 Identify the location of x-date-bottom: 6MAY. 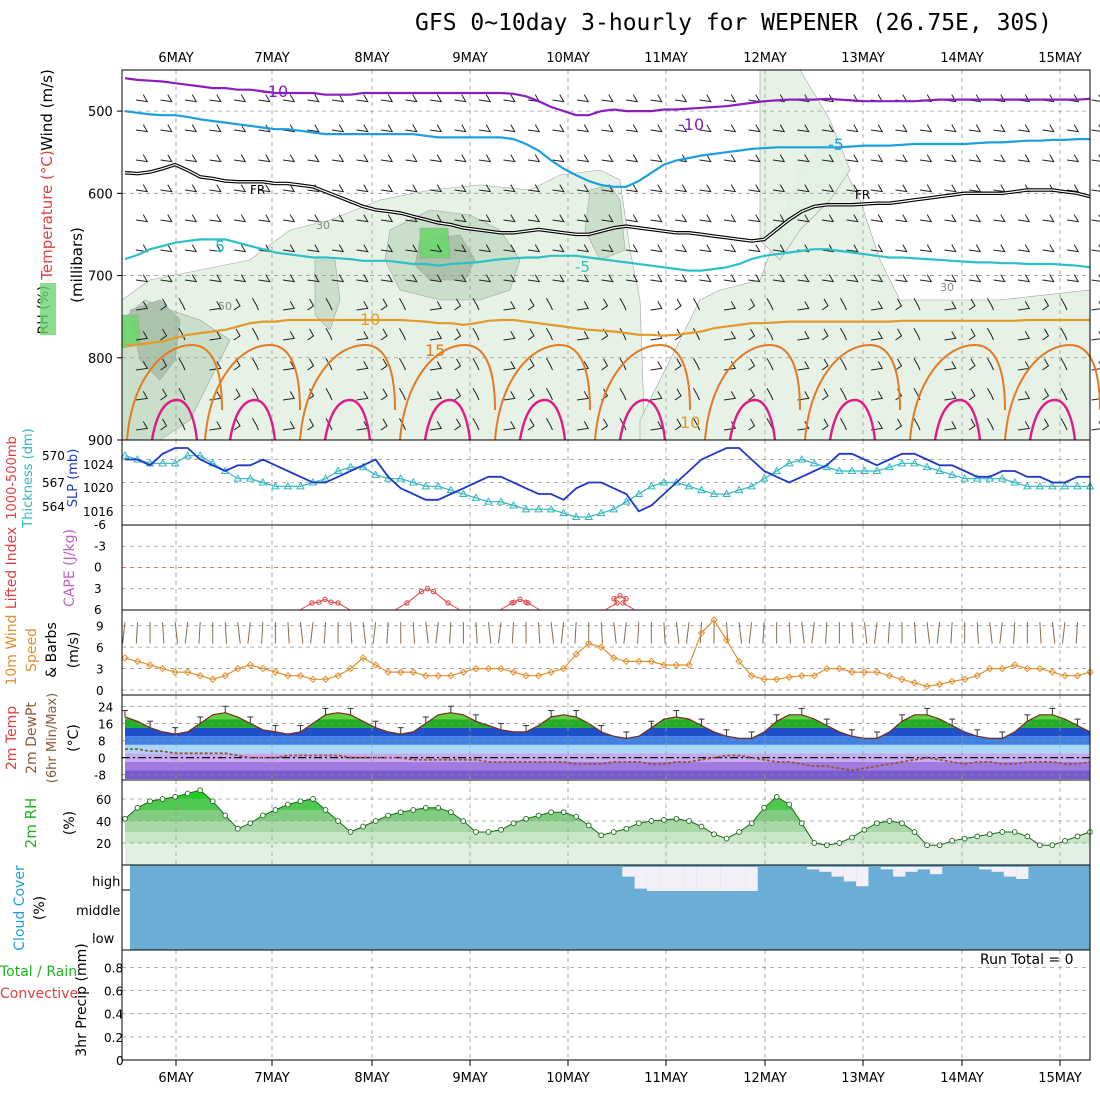
(175, 1078).